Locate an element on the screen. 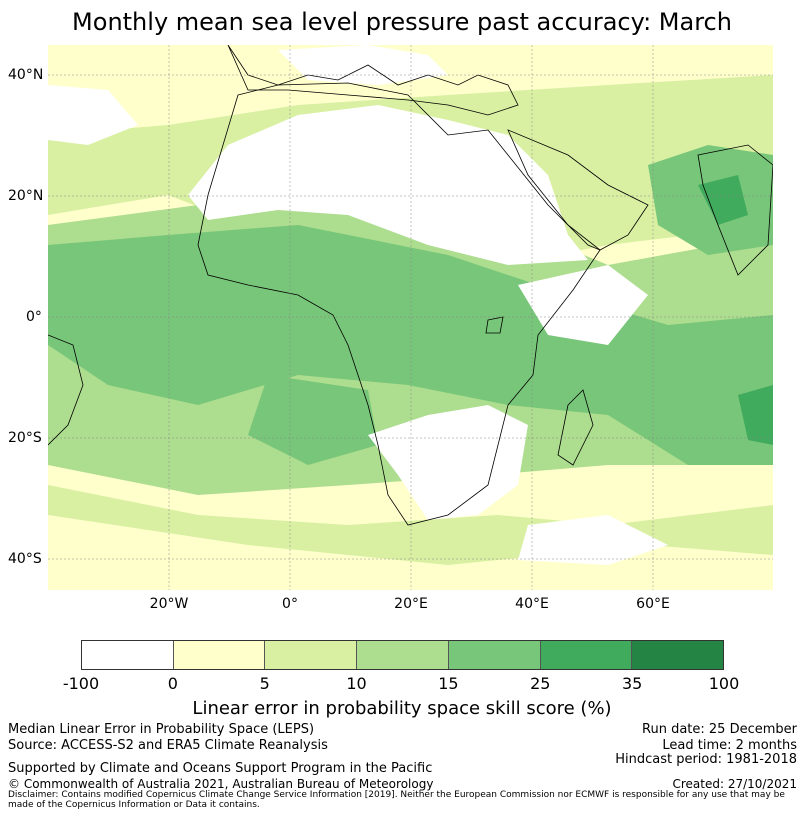 This screenshot has height=816, width=804. colorbar-label-7: 100 is located at coordinates (724, 683).